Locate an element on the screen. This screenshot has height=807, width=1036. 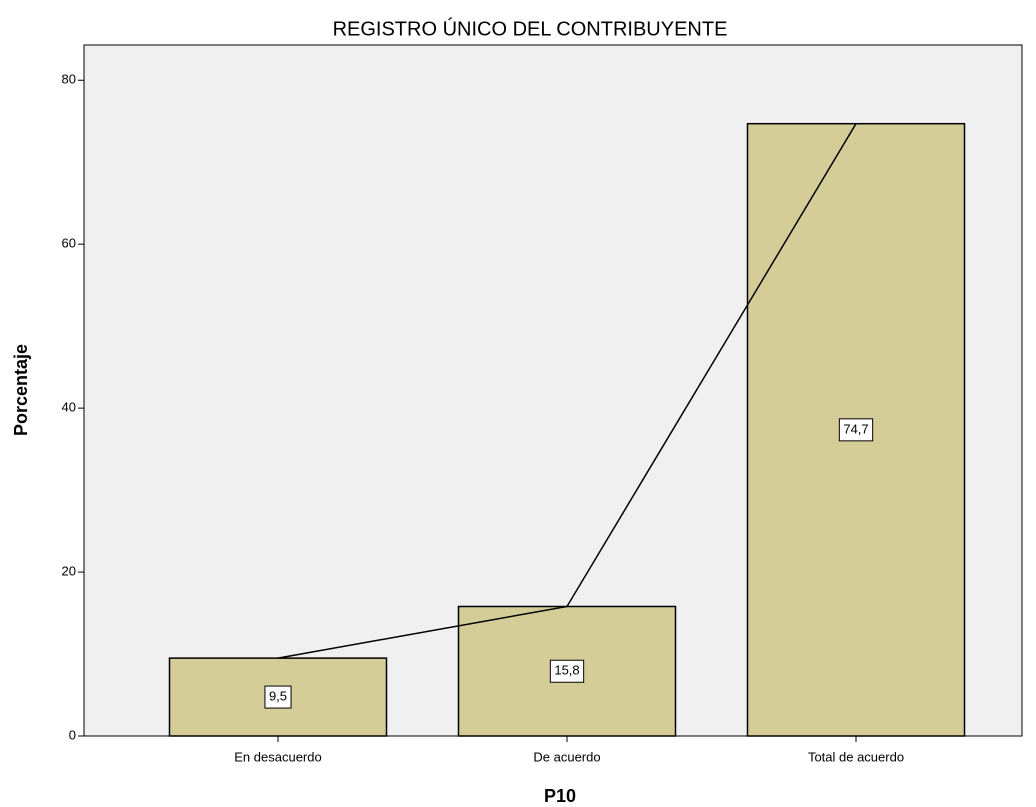
value-label: 74,7 is located at coordinates (855, 428).